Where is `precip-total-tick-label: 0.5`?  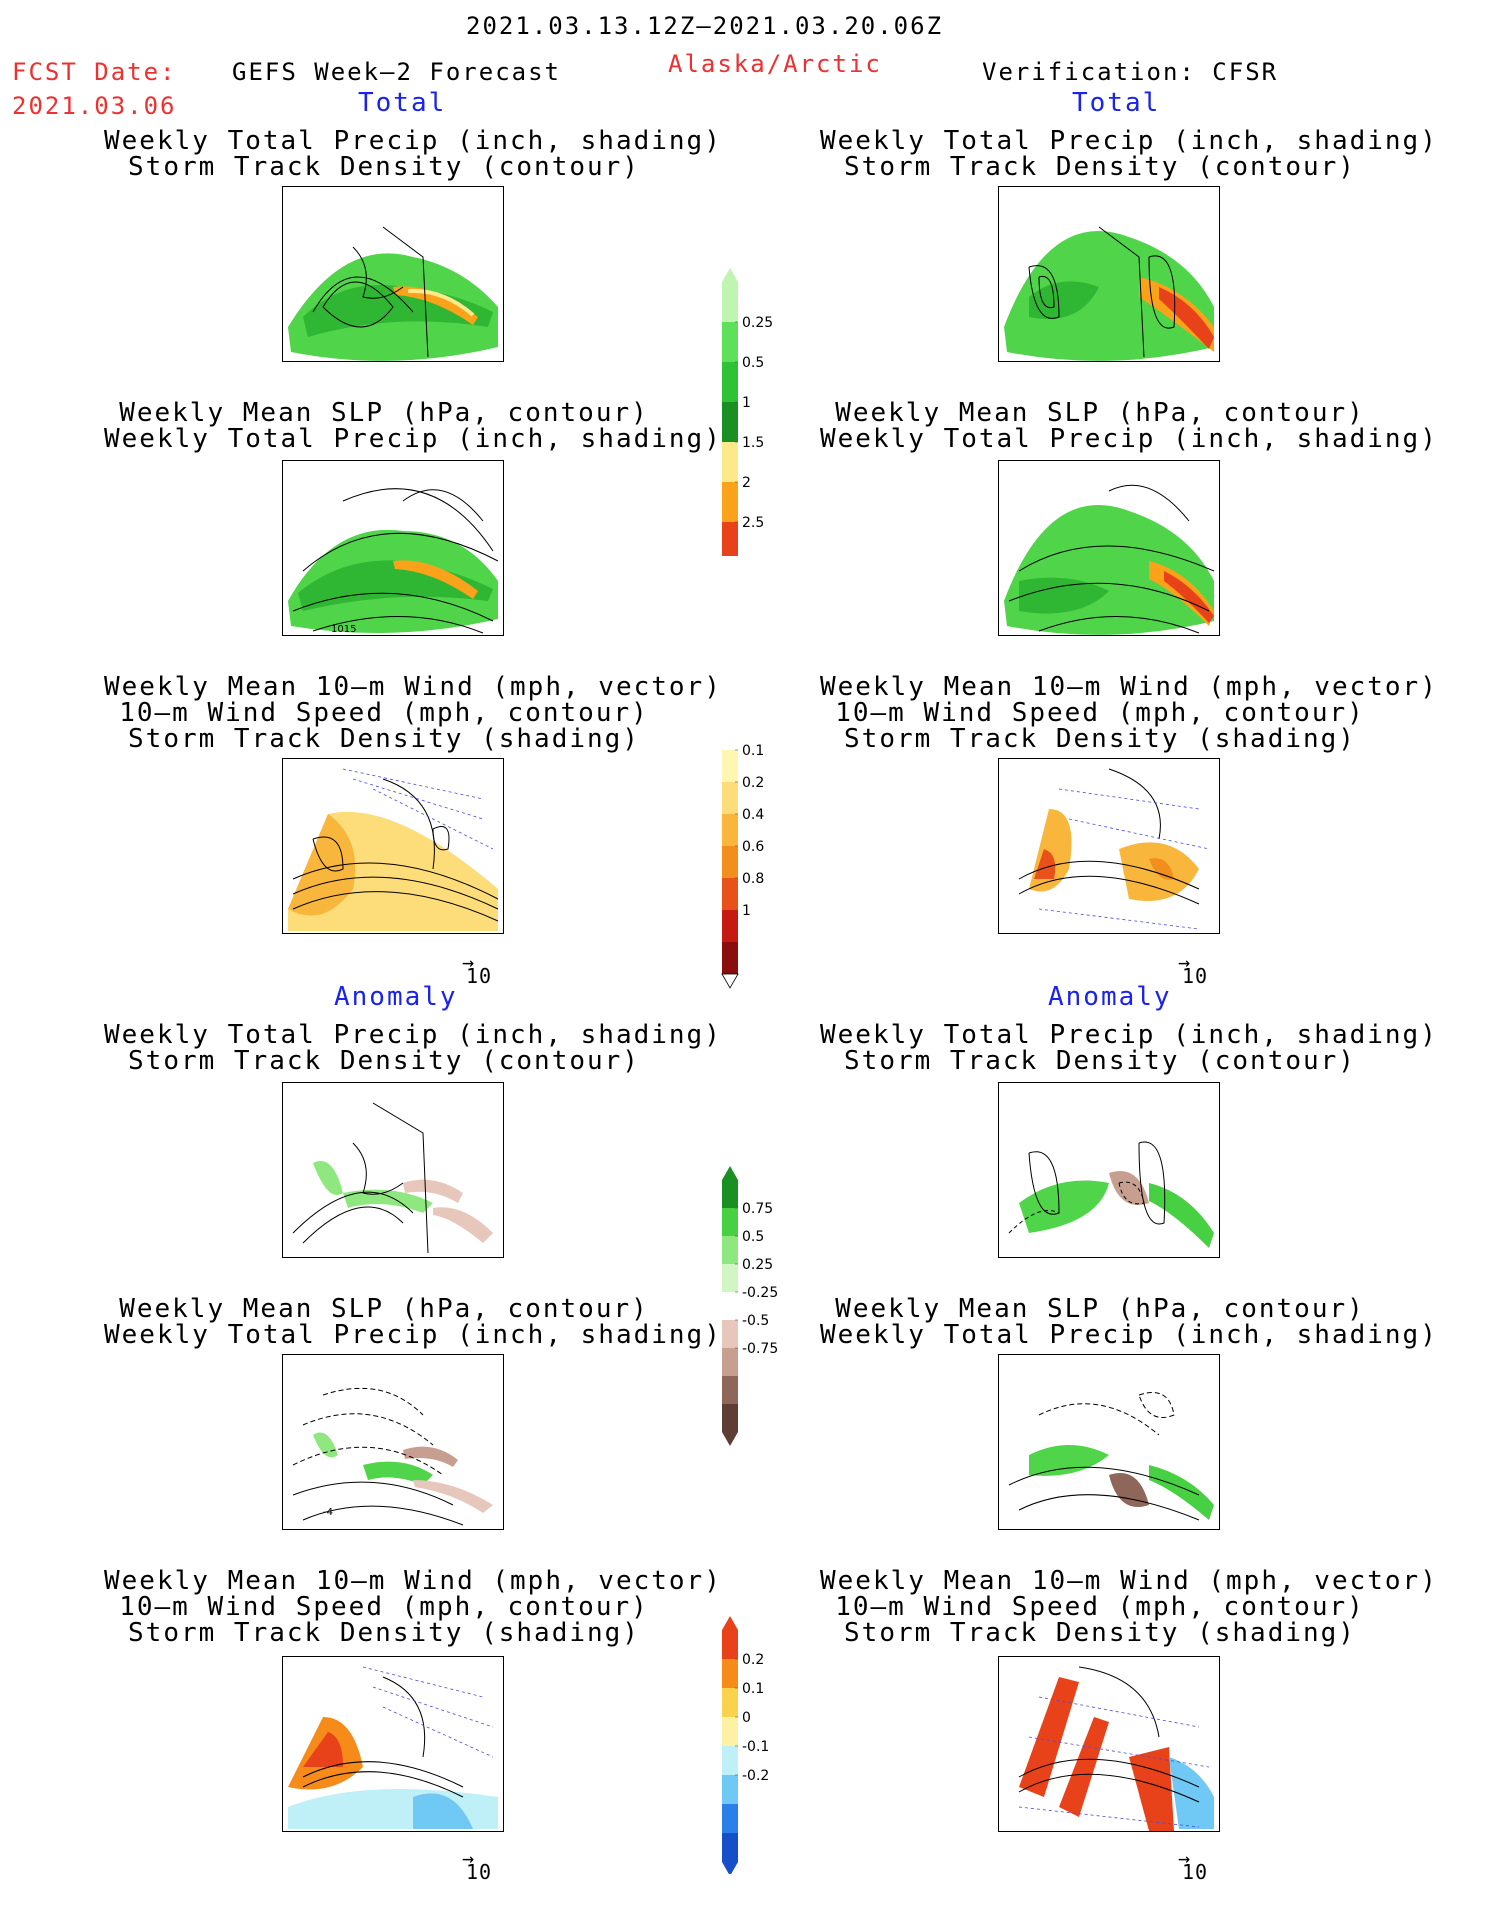 precip-total-tick-label: 0.5 is located at coordinates (753, 363).